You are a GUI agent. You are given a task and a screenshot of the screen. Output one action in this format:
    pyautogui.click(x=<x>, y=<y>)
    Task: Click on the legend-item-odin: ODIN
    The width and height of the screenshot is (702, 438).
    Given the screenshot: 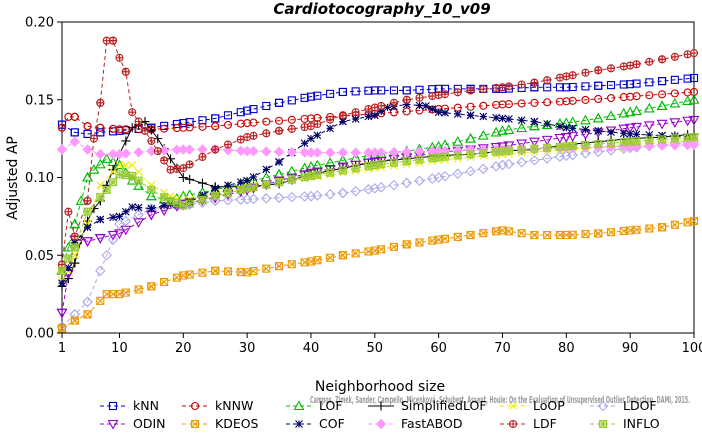 What is the action you would take?
    pyautogui.click(x=133, y=423)
    